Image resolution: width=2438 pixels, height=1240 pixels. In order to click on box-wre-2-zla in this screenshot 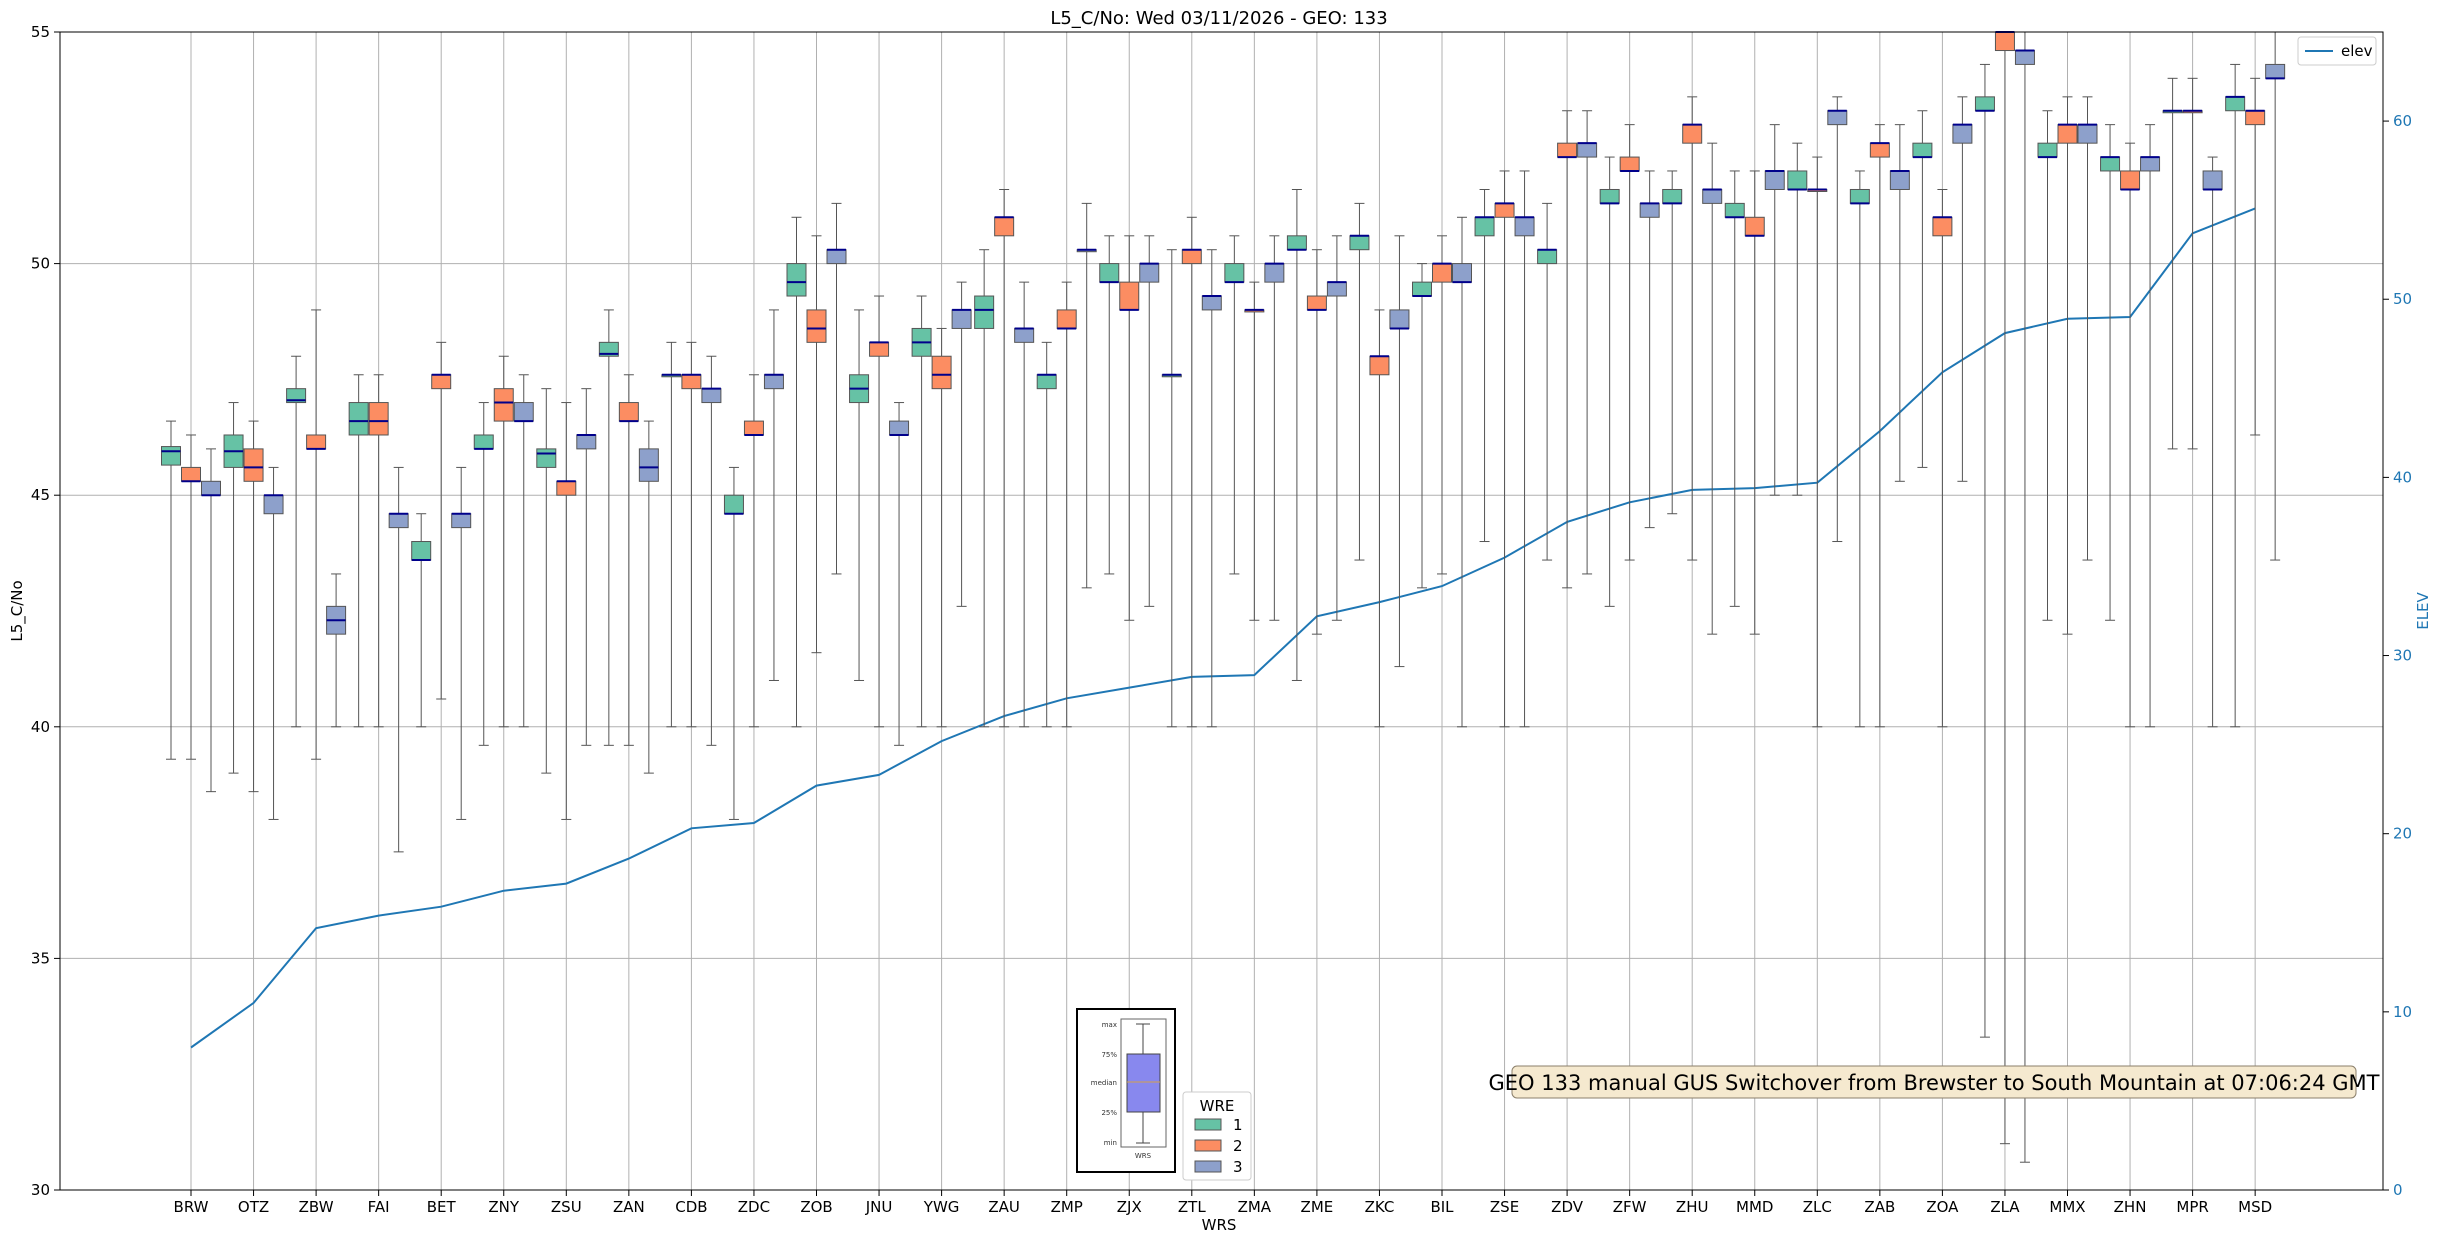, I will do `click(2004, 588)`.